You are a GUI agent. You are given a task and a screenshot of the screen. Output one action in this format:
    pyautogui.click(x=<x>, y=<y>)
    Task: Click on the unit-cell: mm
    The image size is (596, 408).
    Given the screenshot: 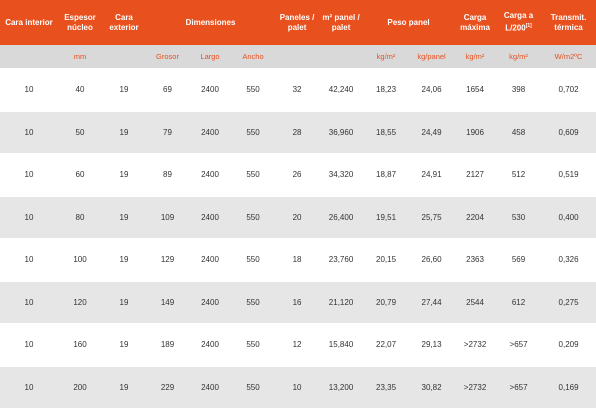 What is the action you would take?
    pyautogui.click(x=80, y=57)
    